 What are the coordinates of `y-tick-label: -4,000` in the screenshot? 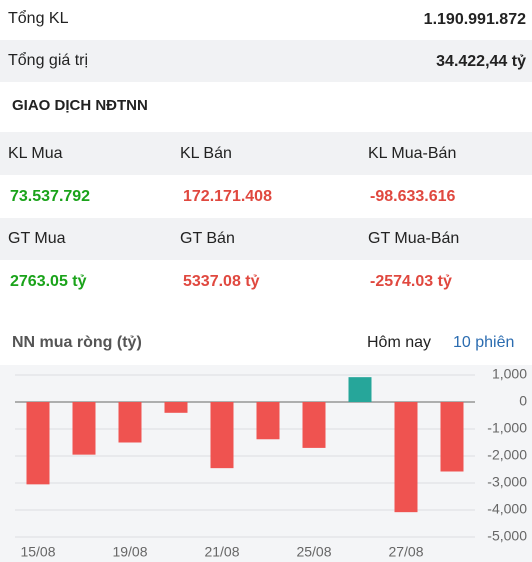 It's located at (507, 509).